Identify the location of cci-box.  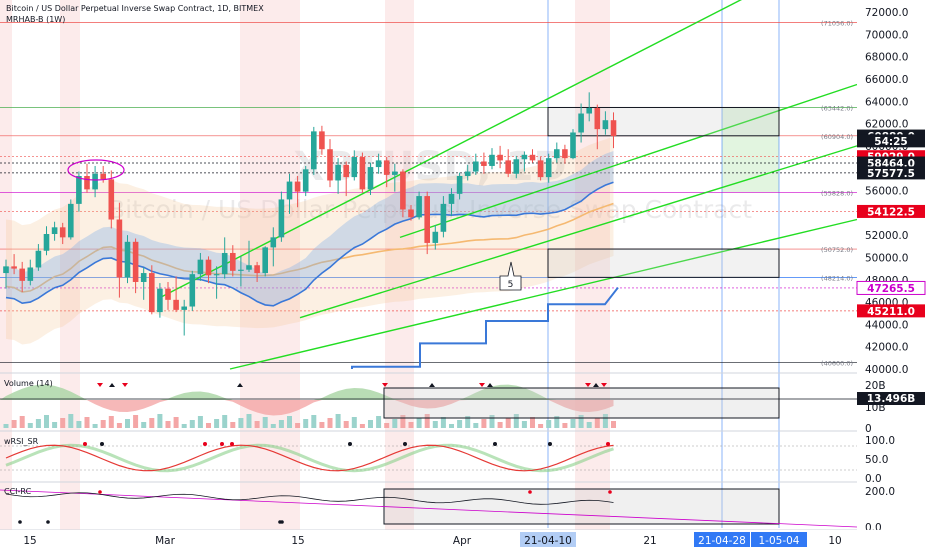
(581, 506).